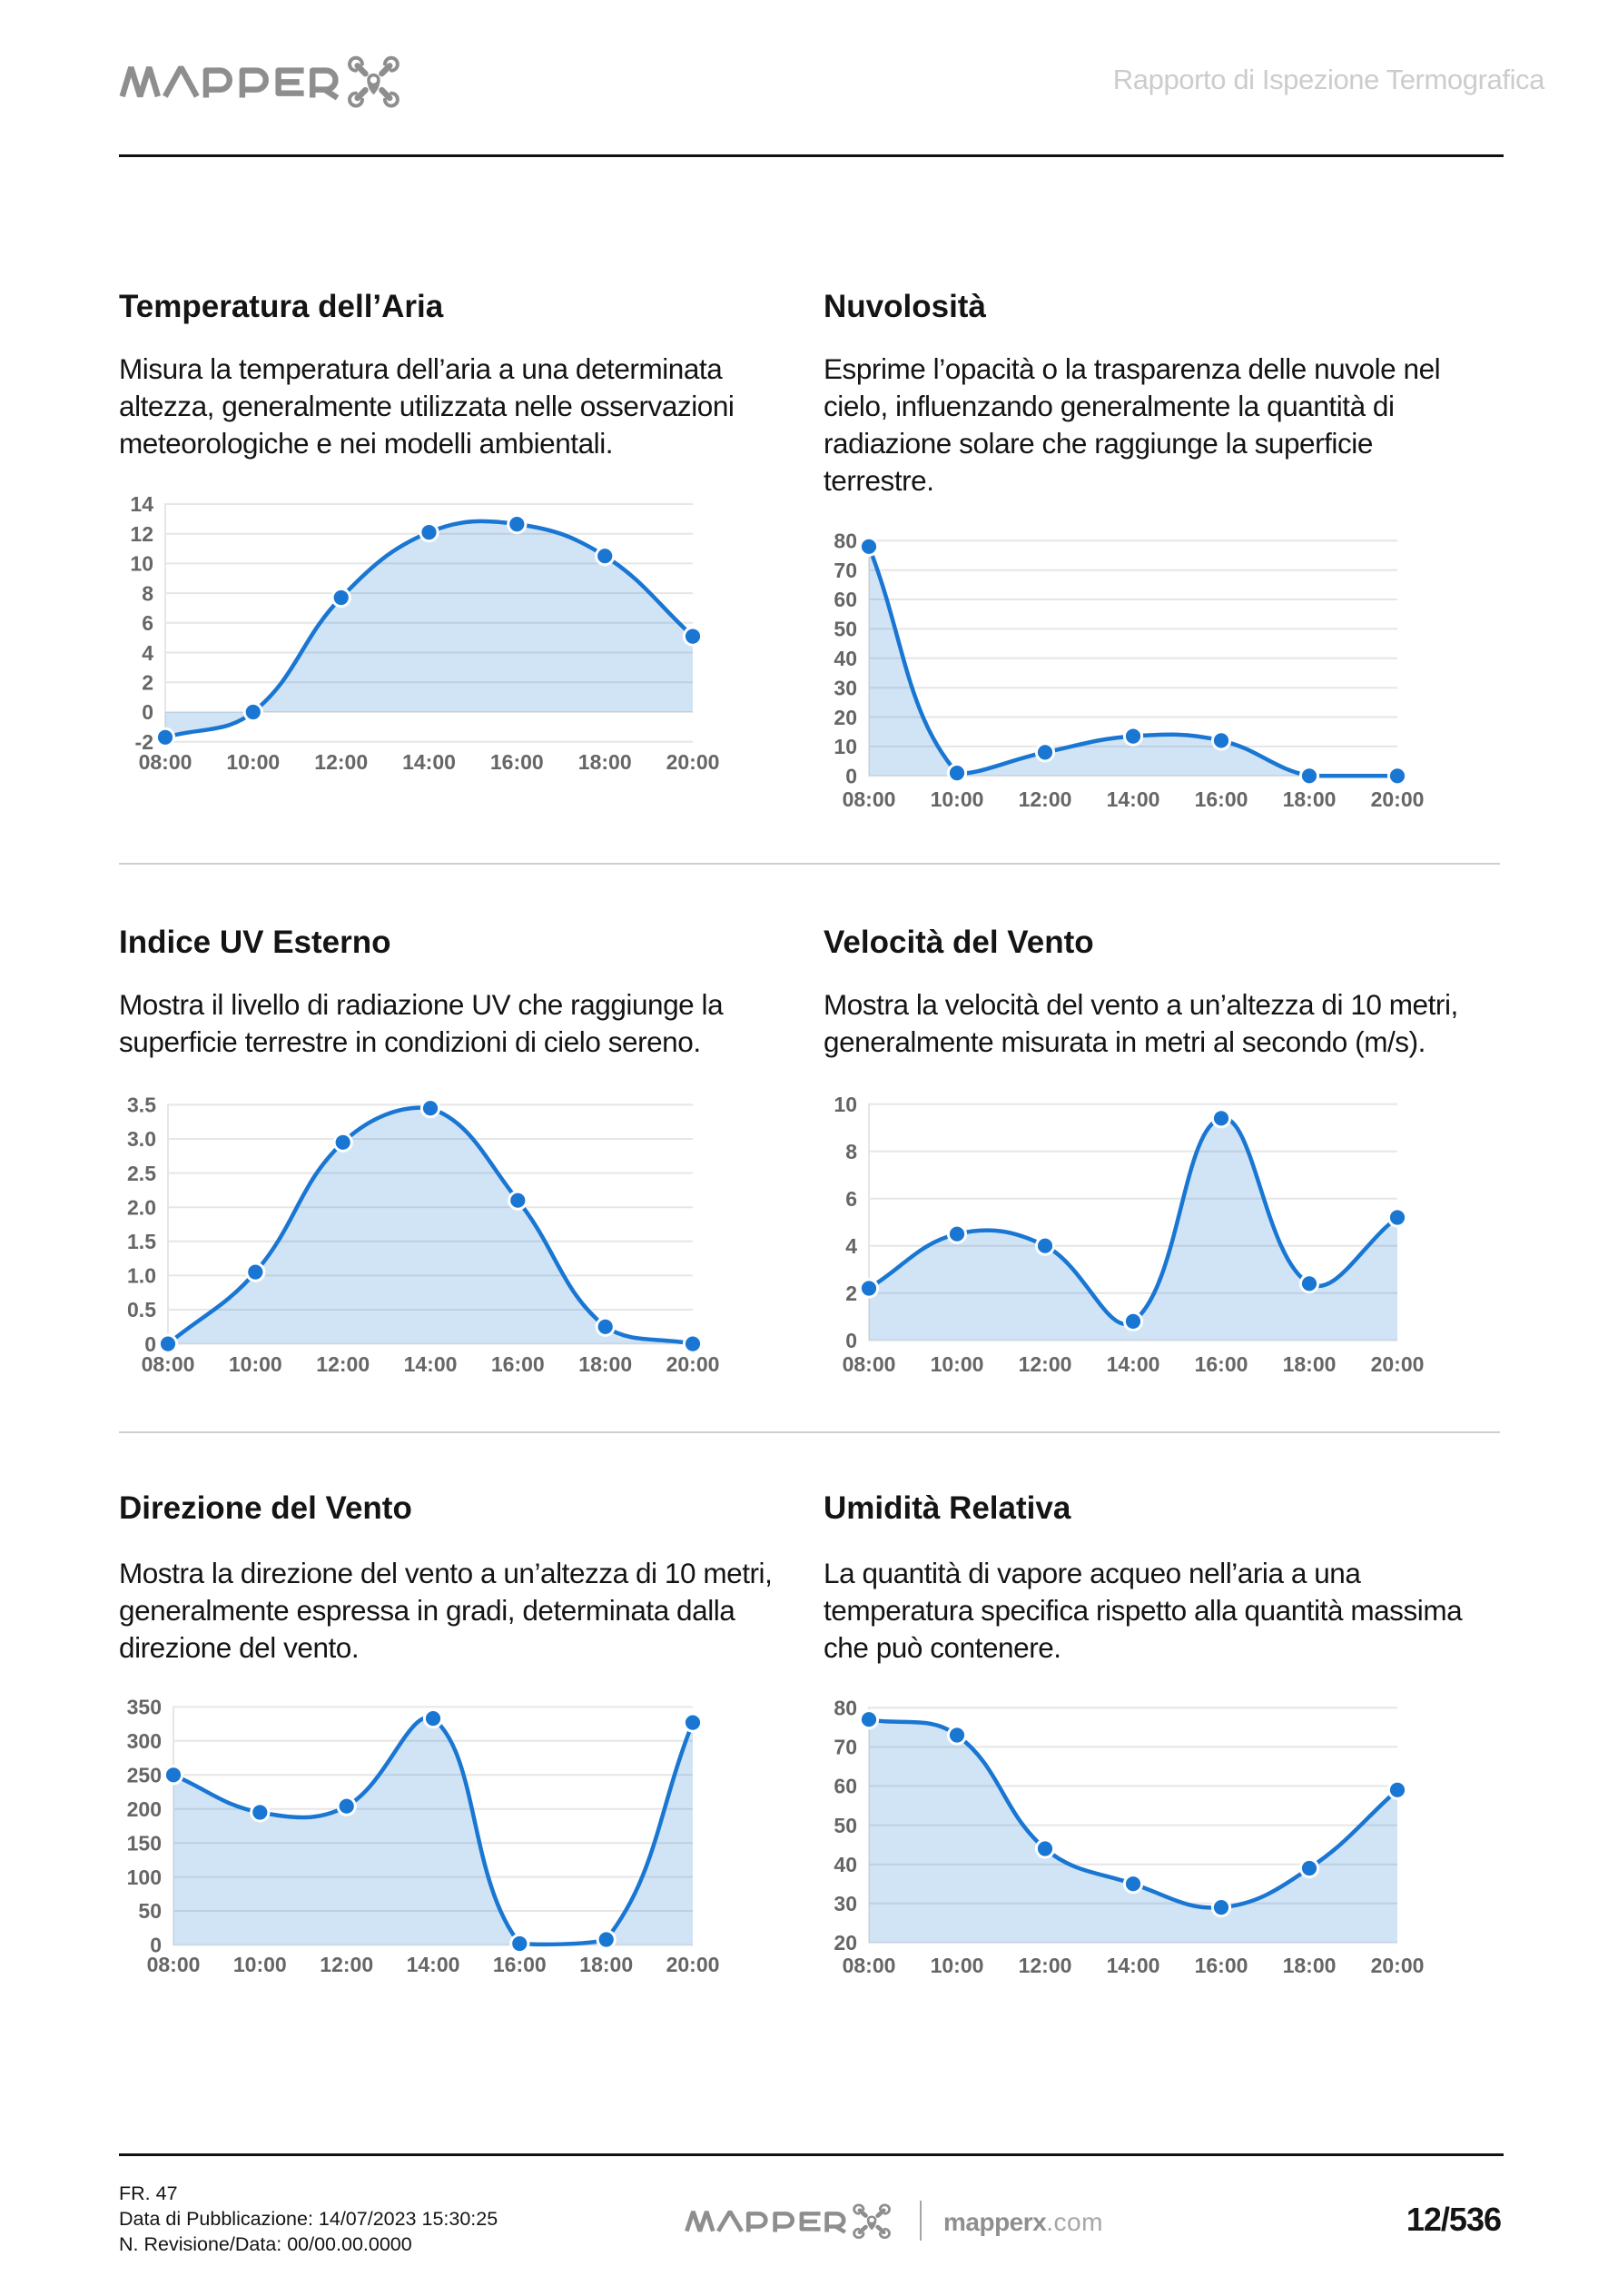 The image size is (1618, 2296). What do you see at coordinates (141, 1276) in the screenshot?
I see `svg-text: 1.0` at bounding box center [141, 1276].